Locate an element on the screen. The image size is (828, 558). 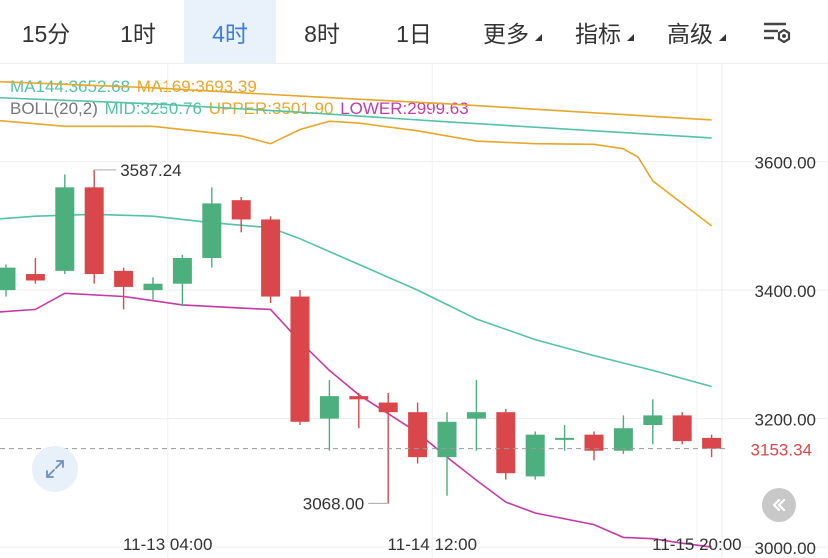
boll-label: BOLL(20,2) is located at coordinates (54, 108).